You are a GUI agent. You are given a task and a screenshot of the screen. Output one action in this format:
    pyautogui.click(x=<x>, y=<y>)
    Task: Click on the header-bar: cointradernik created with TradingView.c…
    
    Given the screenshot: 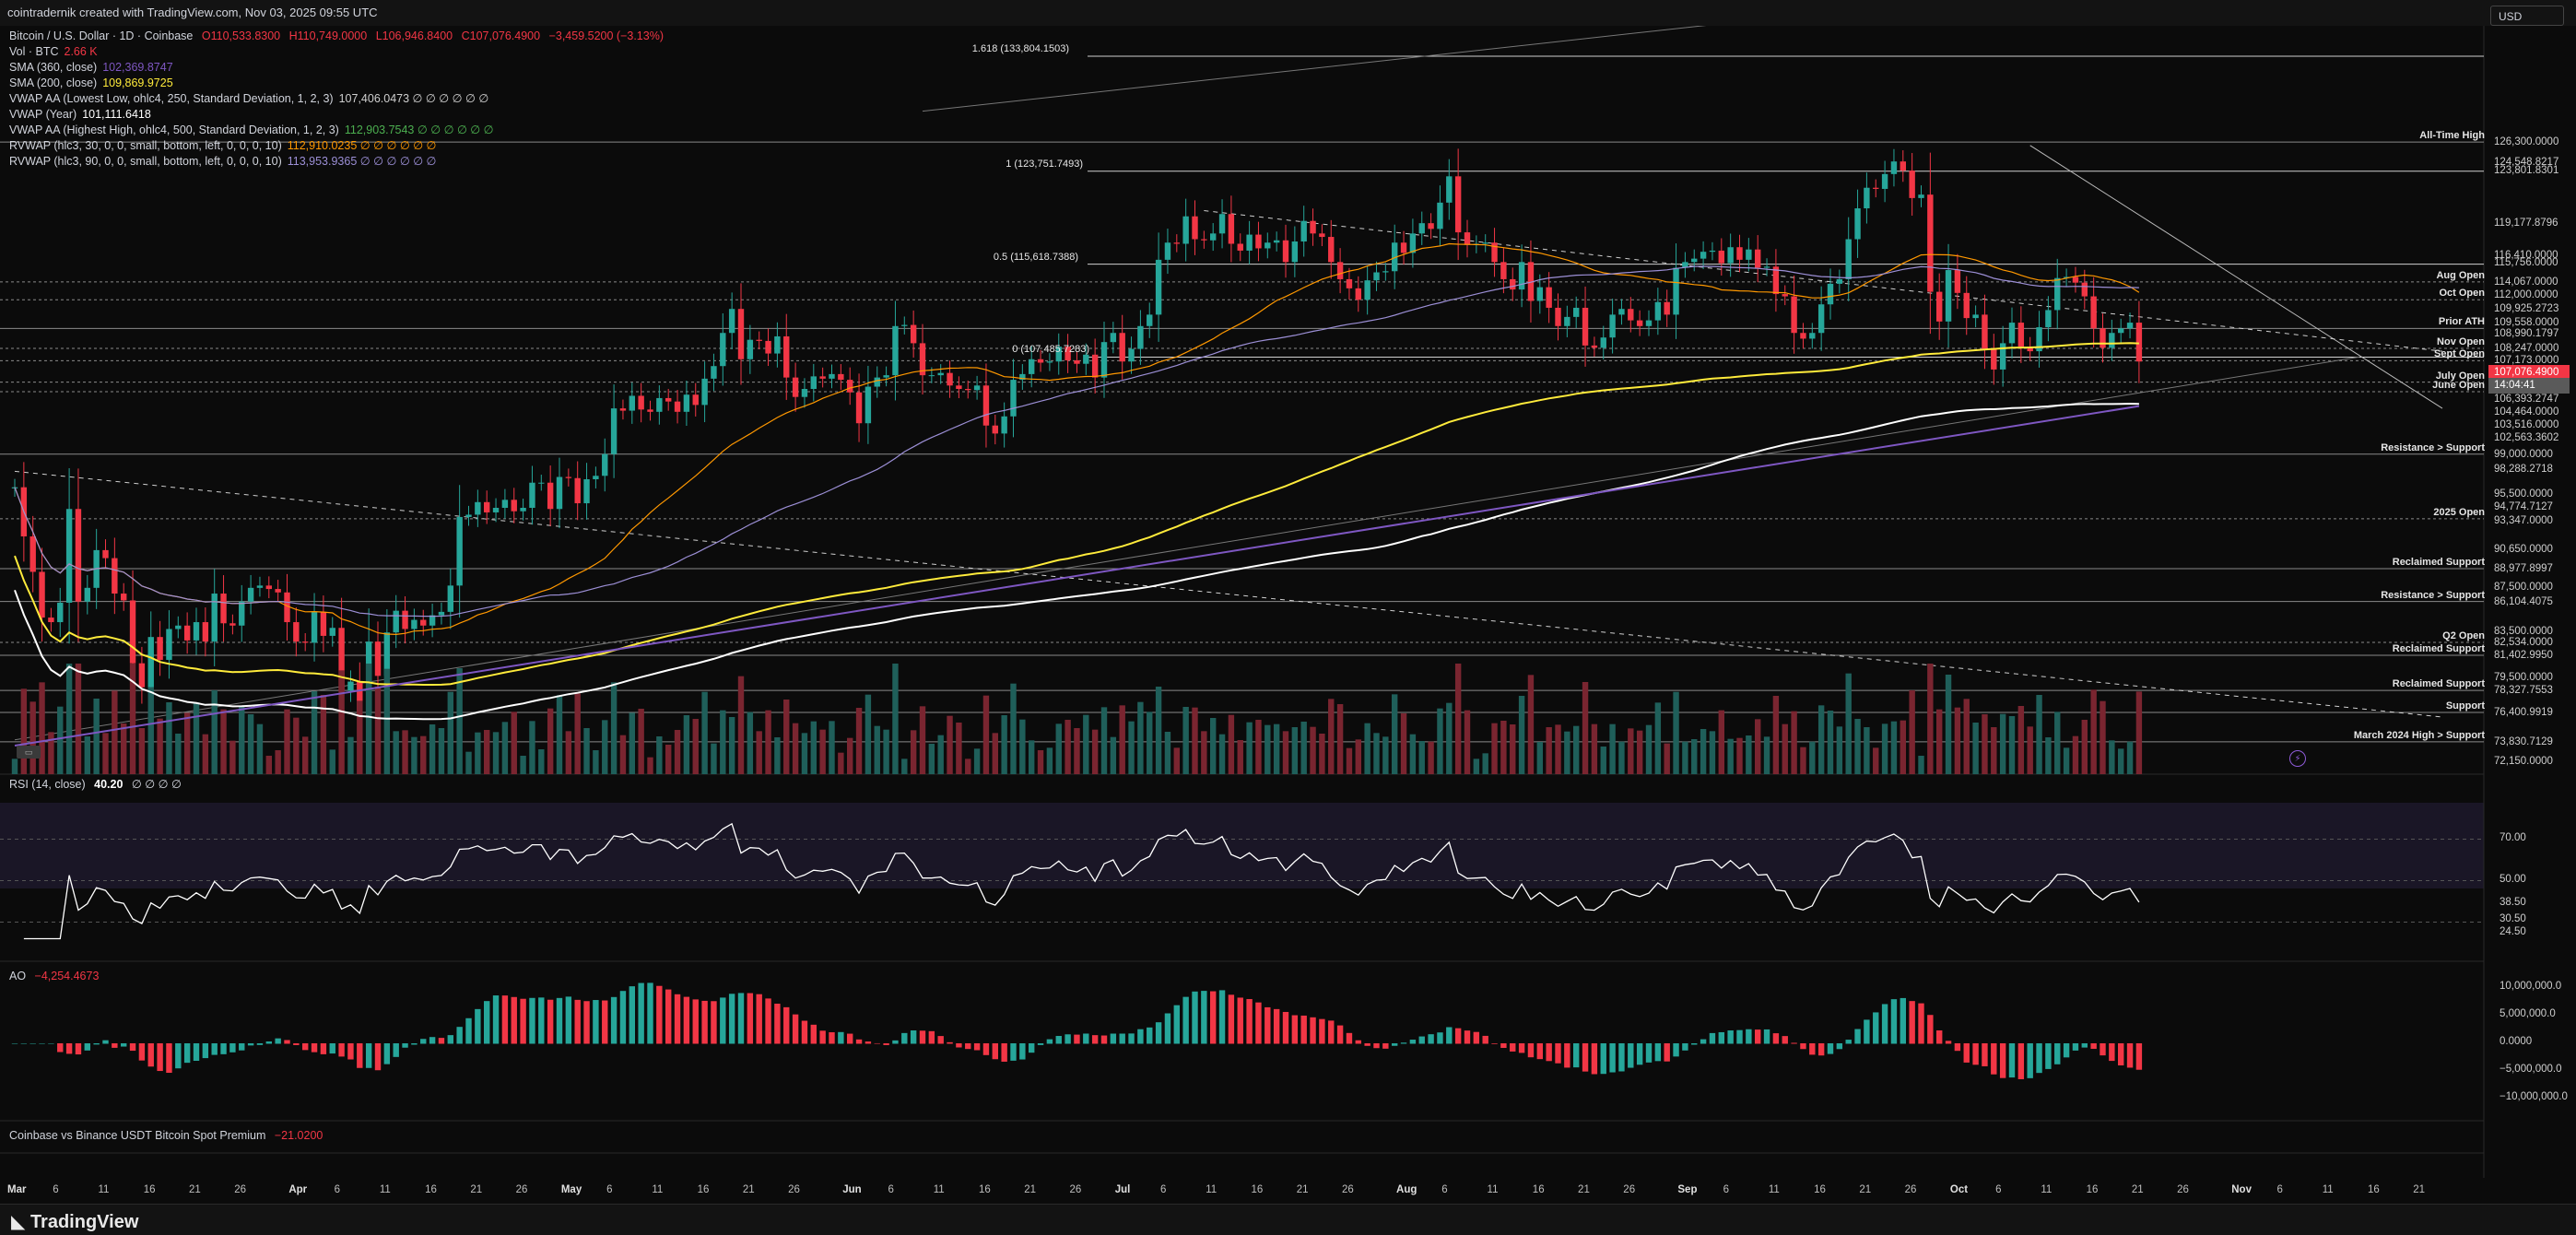 What is the action you would take?
    pyautogui.click(x=1288, y=14)
    